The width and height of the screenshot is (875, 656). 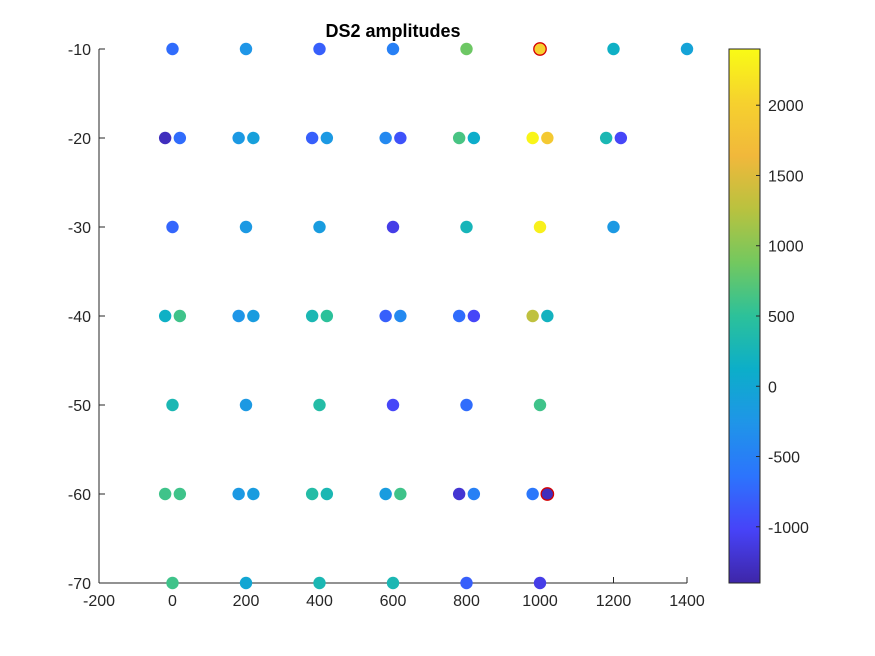 I want to click on x-tick-label: 800, so click(x=466, y=601).